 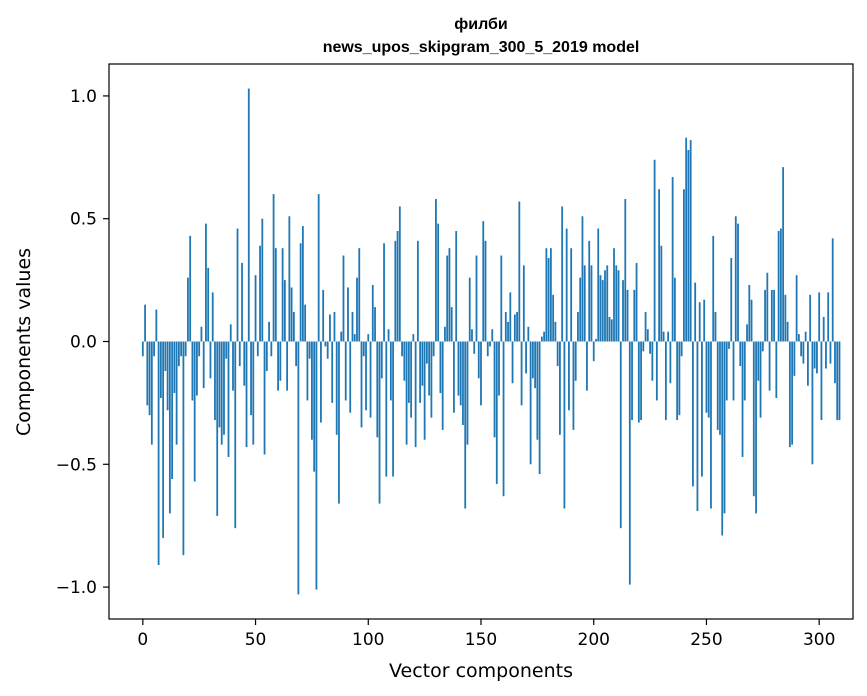 I want to click on x-tick-label: 0, so click(x=142, y=640).